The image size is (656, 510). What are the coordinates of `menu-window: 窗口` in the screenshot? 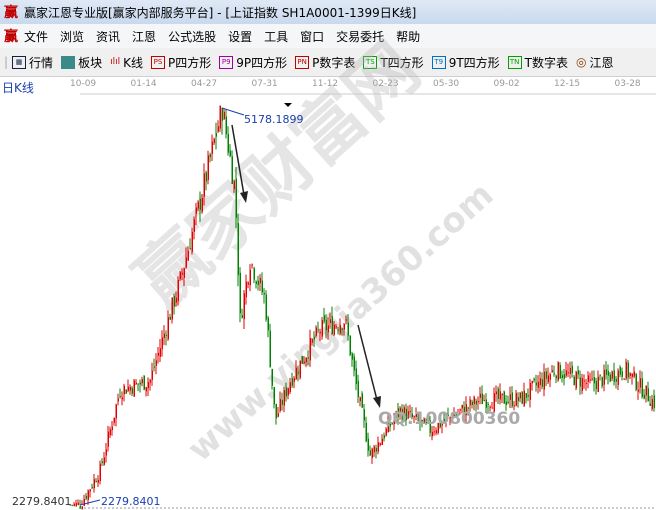 It's located at (312, 36).